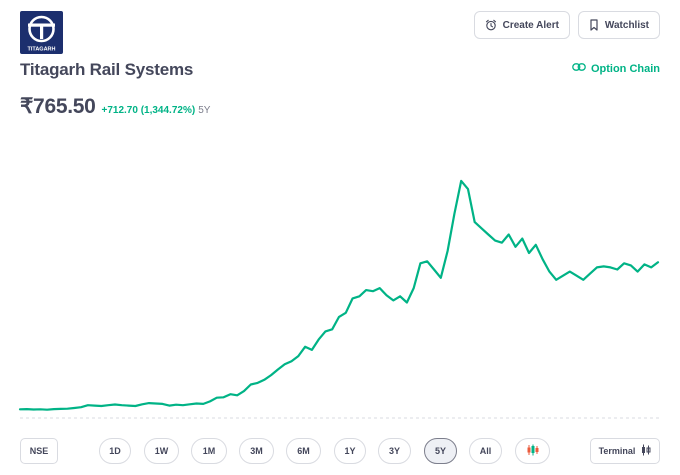 The image size is (680, 475). Describe the element at coordinates (394, 451) in the screenshot. I see `range-3y: 3Y` at that location.